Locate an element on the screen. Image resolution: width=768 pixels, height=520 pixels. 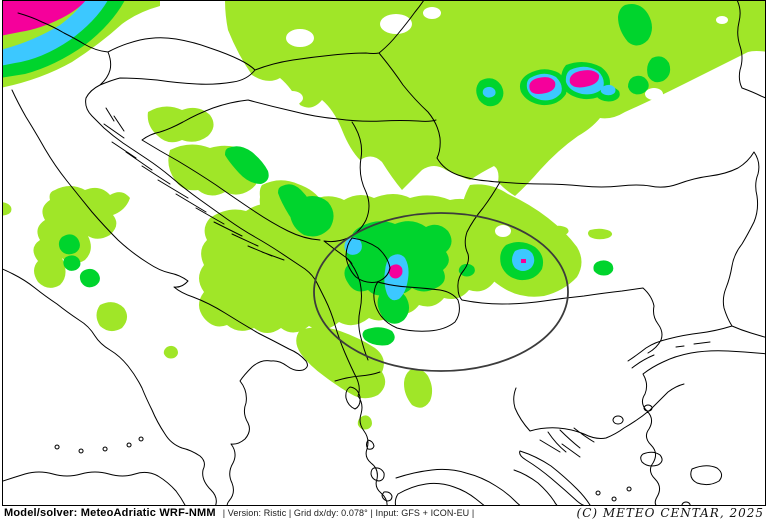
highlight-ellipse-annotation is located at coordinates (441, 292).